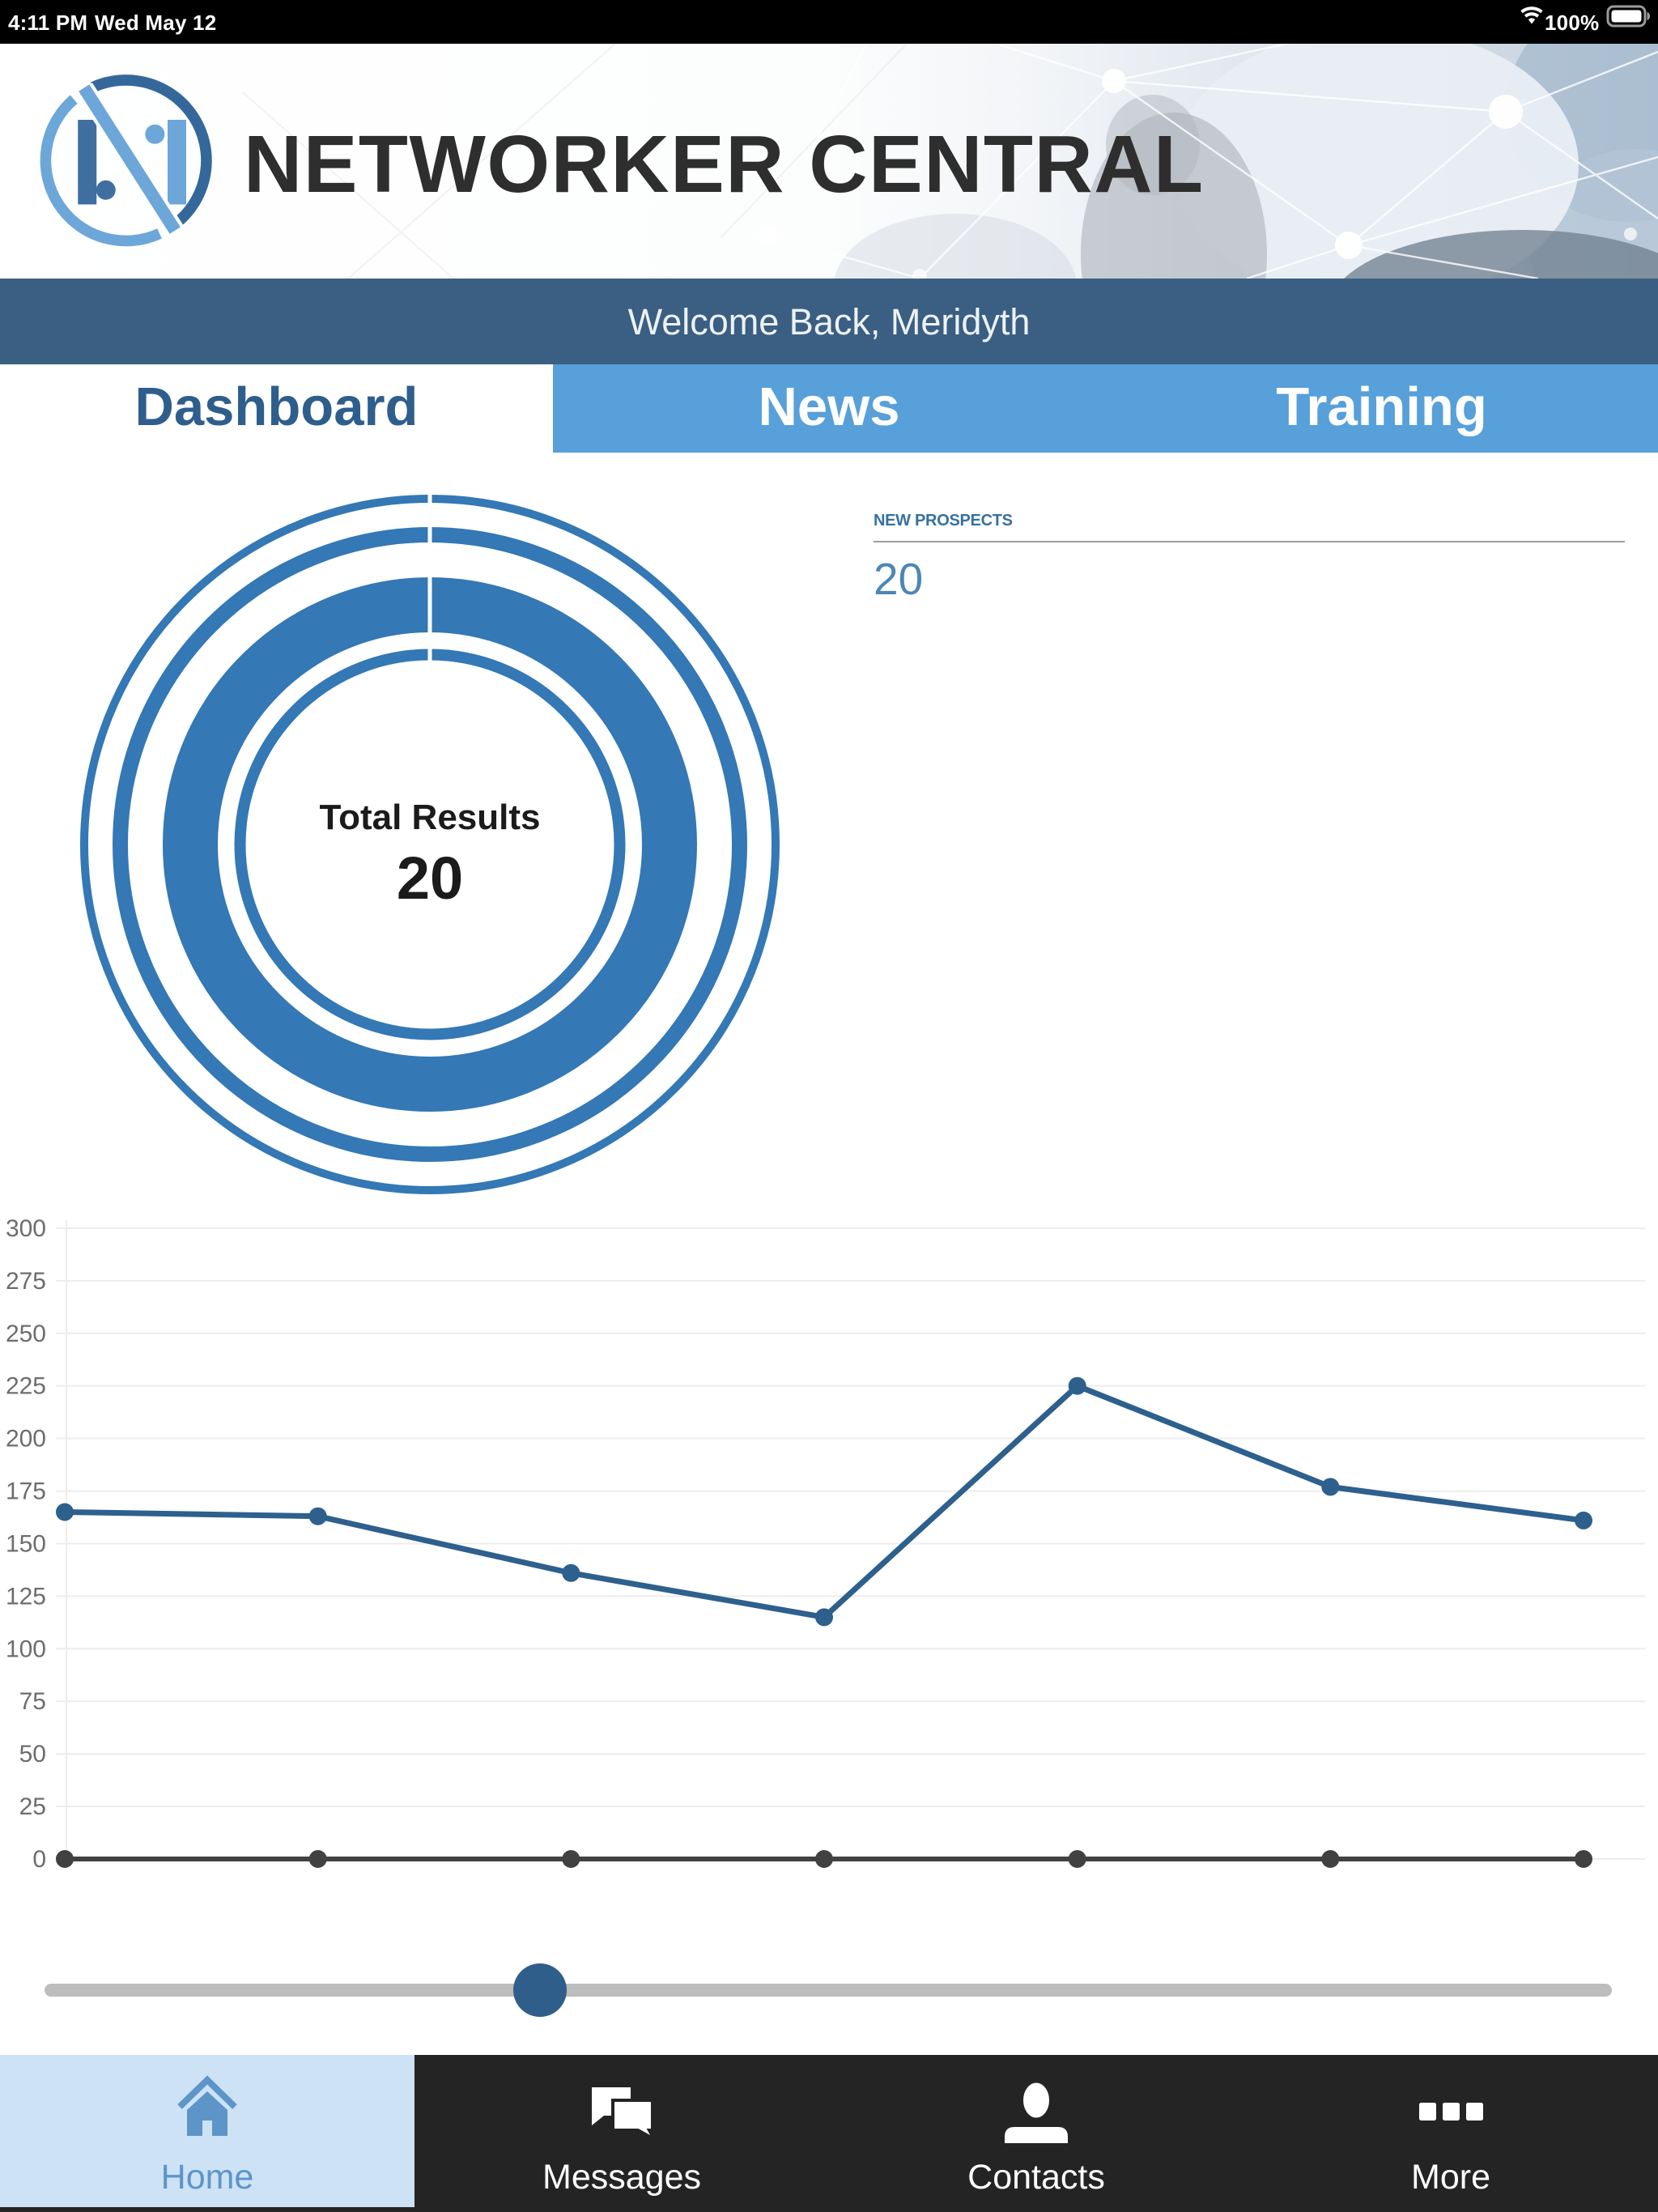  Describe the element at coordinates (430, 878) in the screenshot. I see `svg-text: 20` at that location.